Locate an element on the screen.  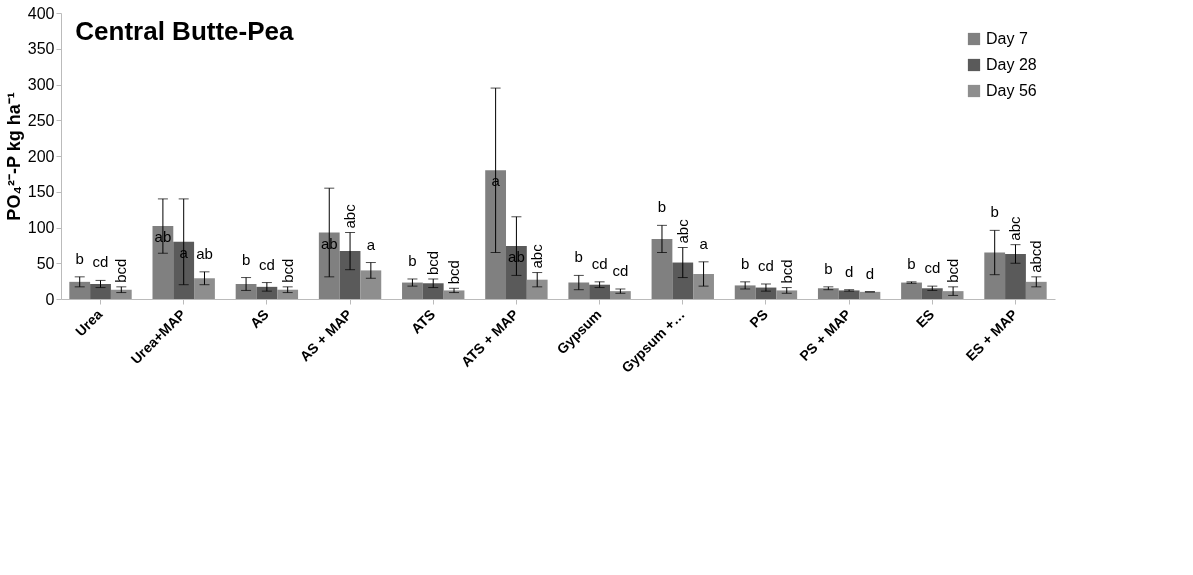
legend-label: Day 56 is located at coordinates (1011, 90).